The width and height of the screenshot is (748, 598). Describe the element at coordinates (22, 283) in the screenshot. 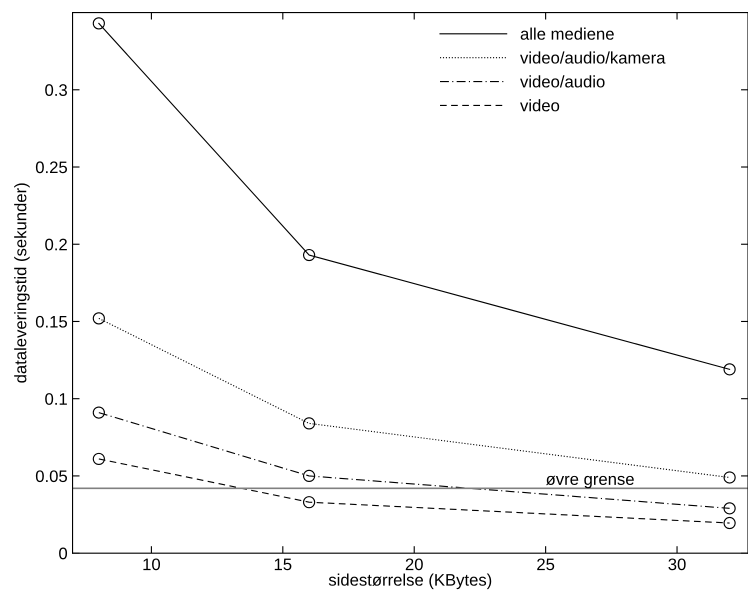

I see `y-axis-title: dataleveringstid (sekunder)` at that location.